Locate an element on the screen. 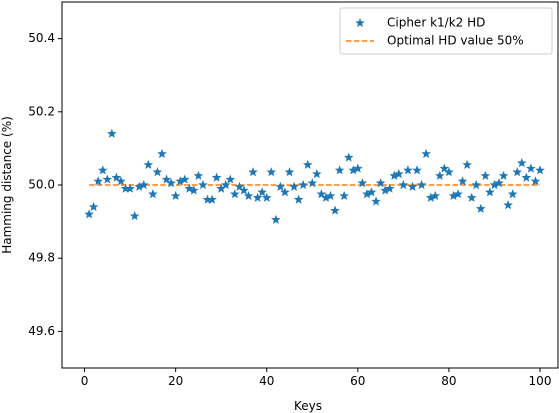  legend-star-marker is located at coordinates (360, 22).